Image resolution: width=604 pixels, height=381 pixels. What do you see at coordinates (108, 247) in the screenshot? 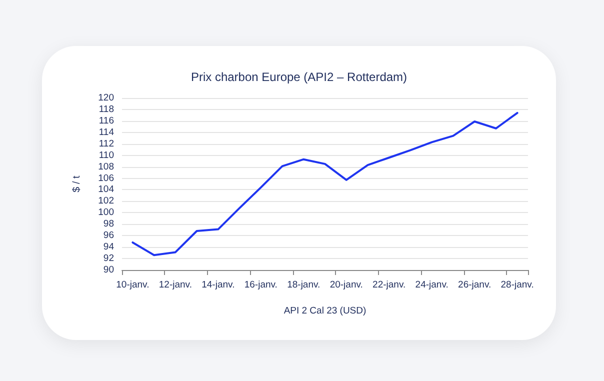
I see `y-tick-label: 94` at bounding box center [108, 247].